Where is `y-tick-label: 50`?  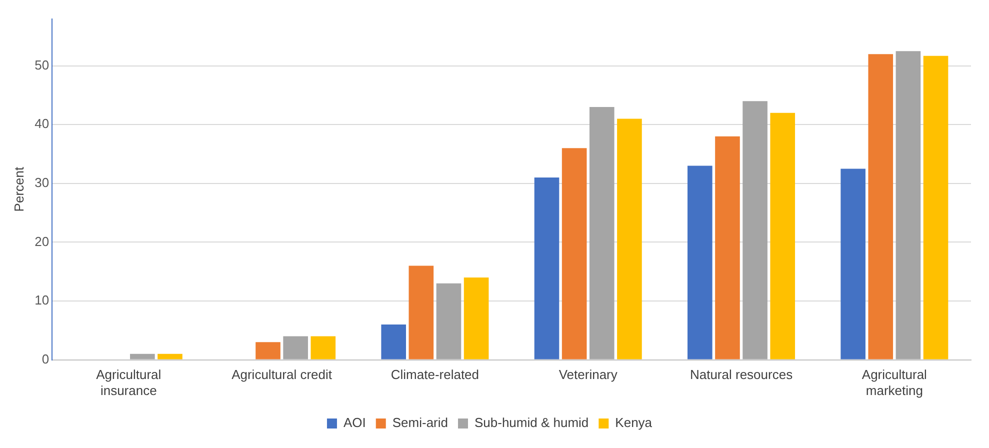
y-tick-label: 50 is located at coordinates (42, 64).